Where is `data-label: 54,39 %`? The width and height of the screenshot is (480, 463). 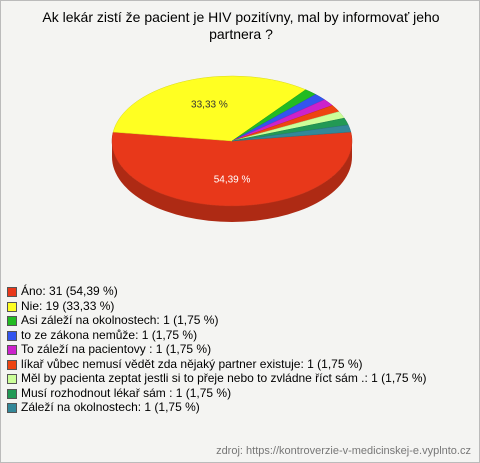
data-label: 54,39 % is located at coordinates (232, 180).